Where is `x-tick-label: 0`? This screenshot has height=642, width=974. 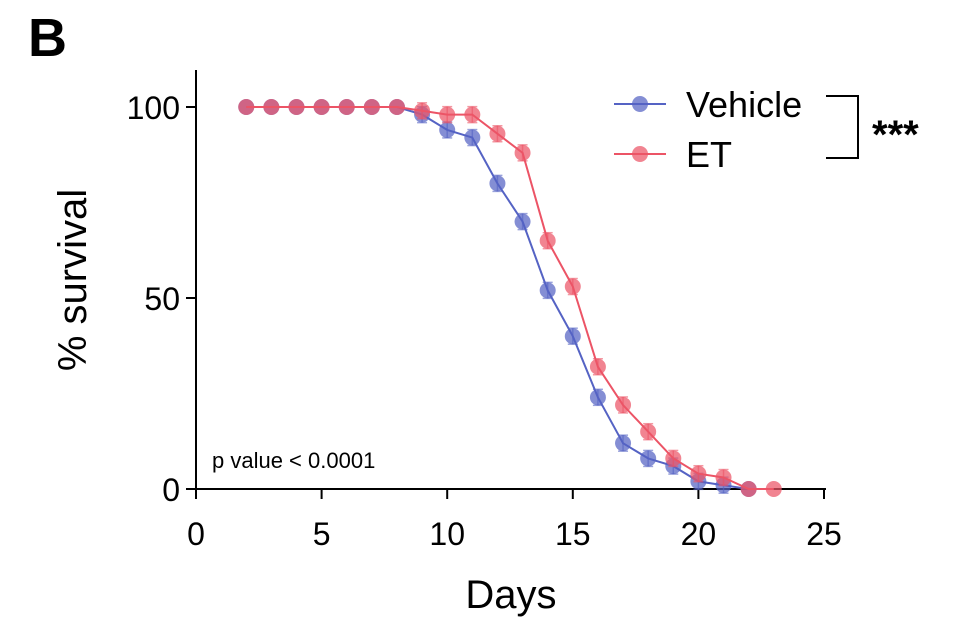 x-tick-label: 0 is located at coordinates (196, 534).